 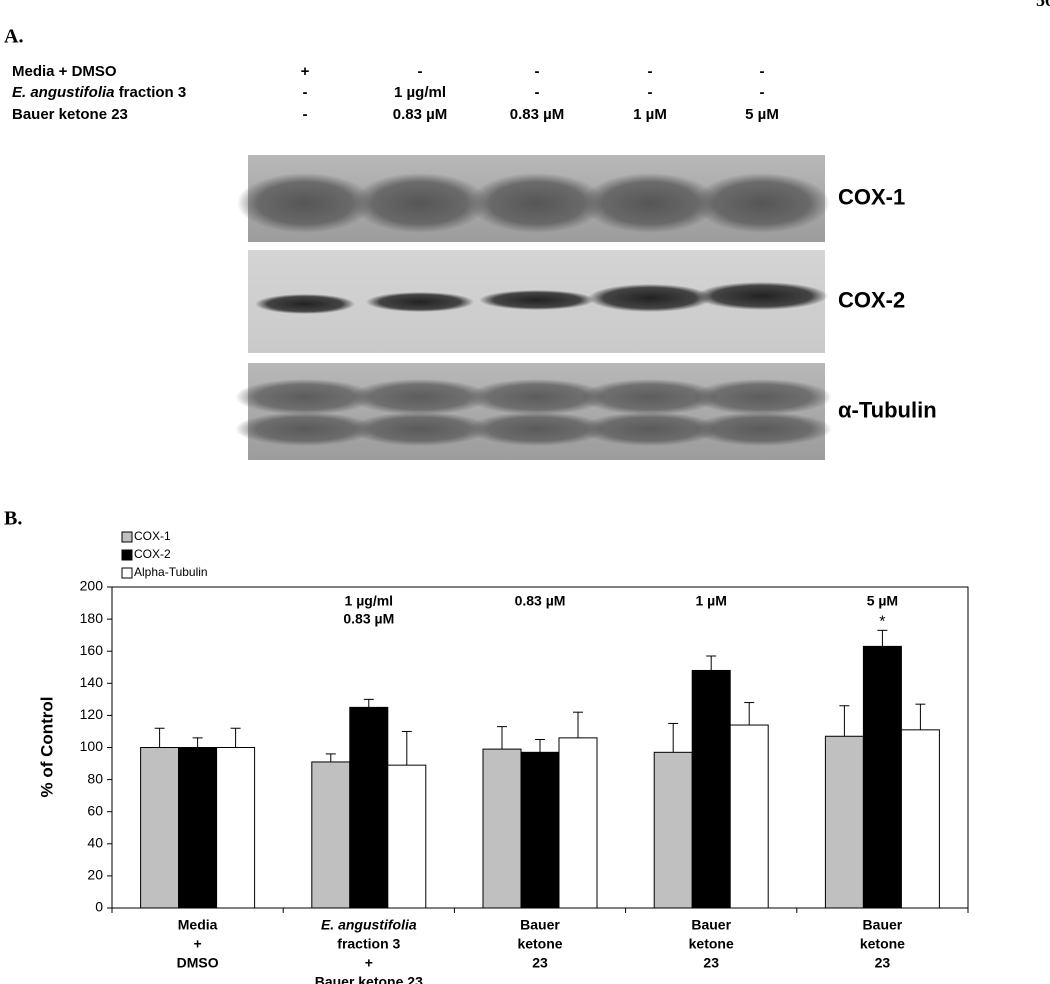 What do you see at coordinates (46, 746) in the screenshot?
I see `y-axis-title: % of Control` at bounding box center [46, 746].